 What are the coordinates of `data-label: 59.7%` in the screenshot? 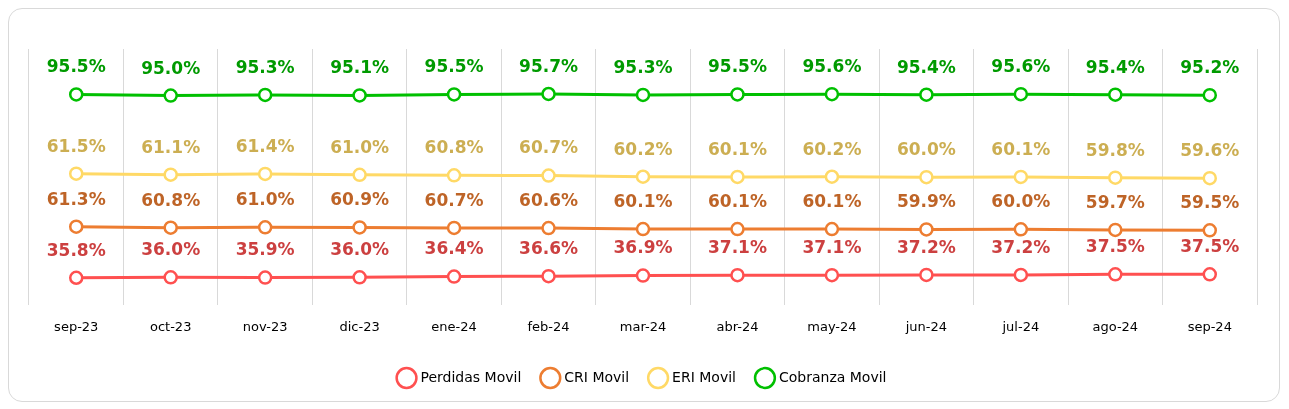 It's located at (1115, 201).